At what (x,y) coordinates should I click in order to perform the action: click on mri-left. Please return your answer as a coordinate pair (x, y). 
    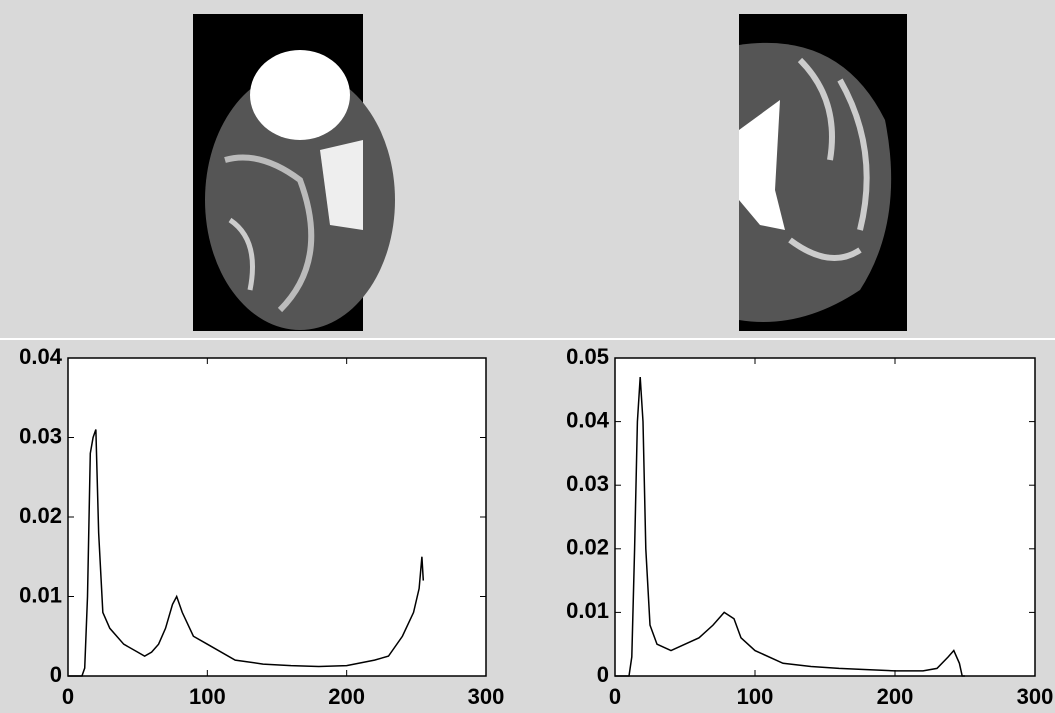
    Looking at the image, I should click on (294, 172).